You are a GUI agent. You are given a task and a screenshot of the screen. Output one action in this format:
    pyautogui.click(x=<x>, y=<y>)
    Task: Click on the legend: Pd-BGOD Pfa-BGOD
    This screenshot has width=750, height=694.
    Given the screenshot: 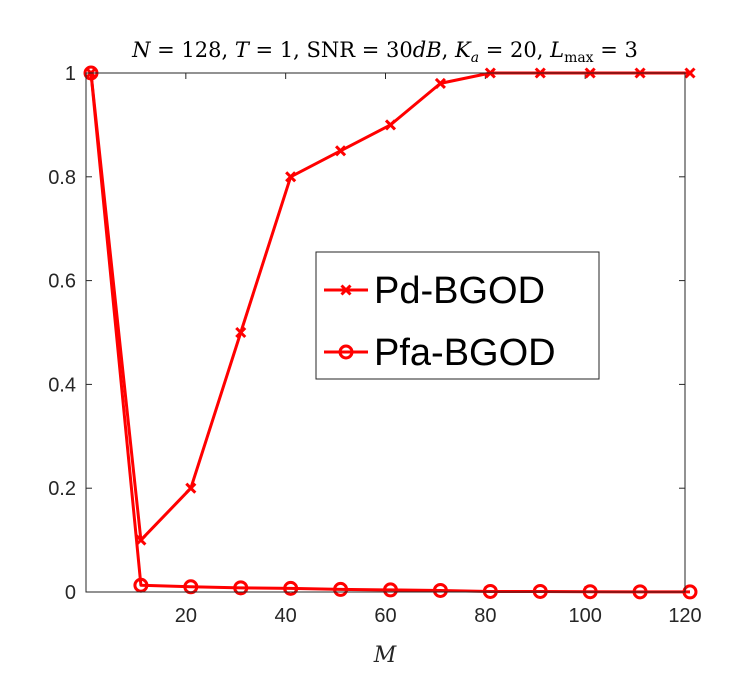 What is the action you would take?
    pyautogui.click(x=457, y=315)
    